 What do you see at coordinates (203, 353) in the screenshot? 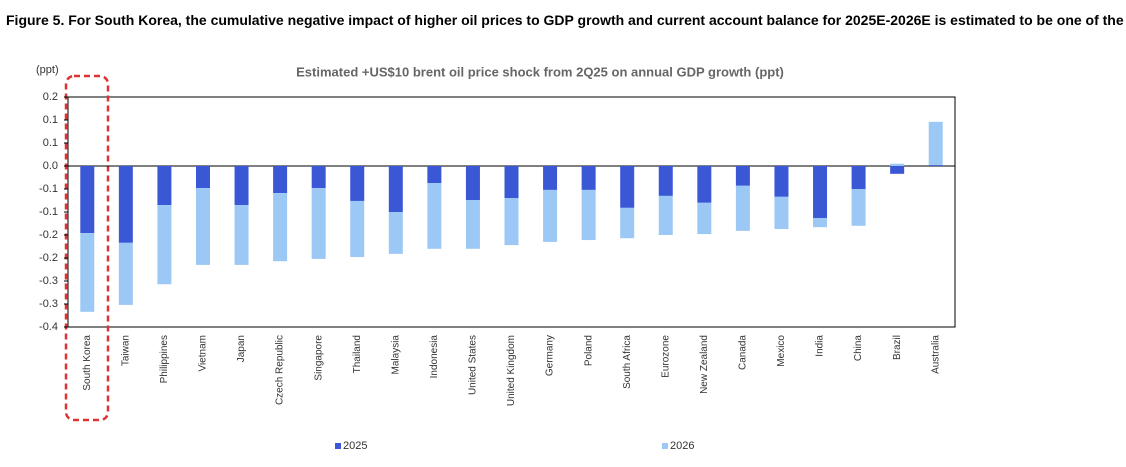
I see `x-tick-label: Vietnam` at bounding box center [203, 353].